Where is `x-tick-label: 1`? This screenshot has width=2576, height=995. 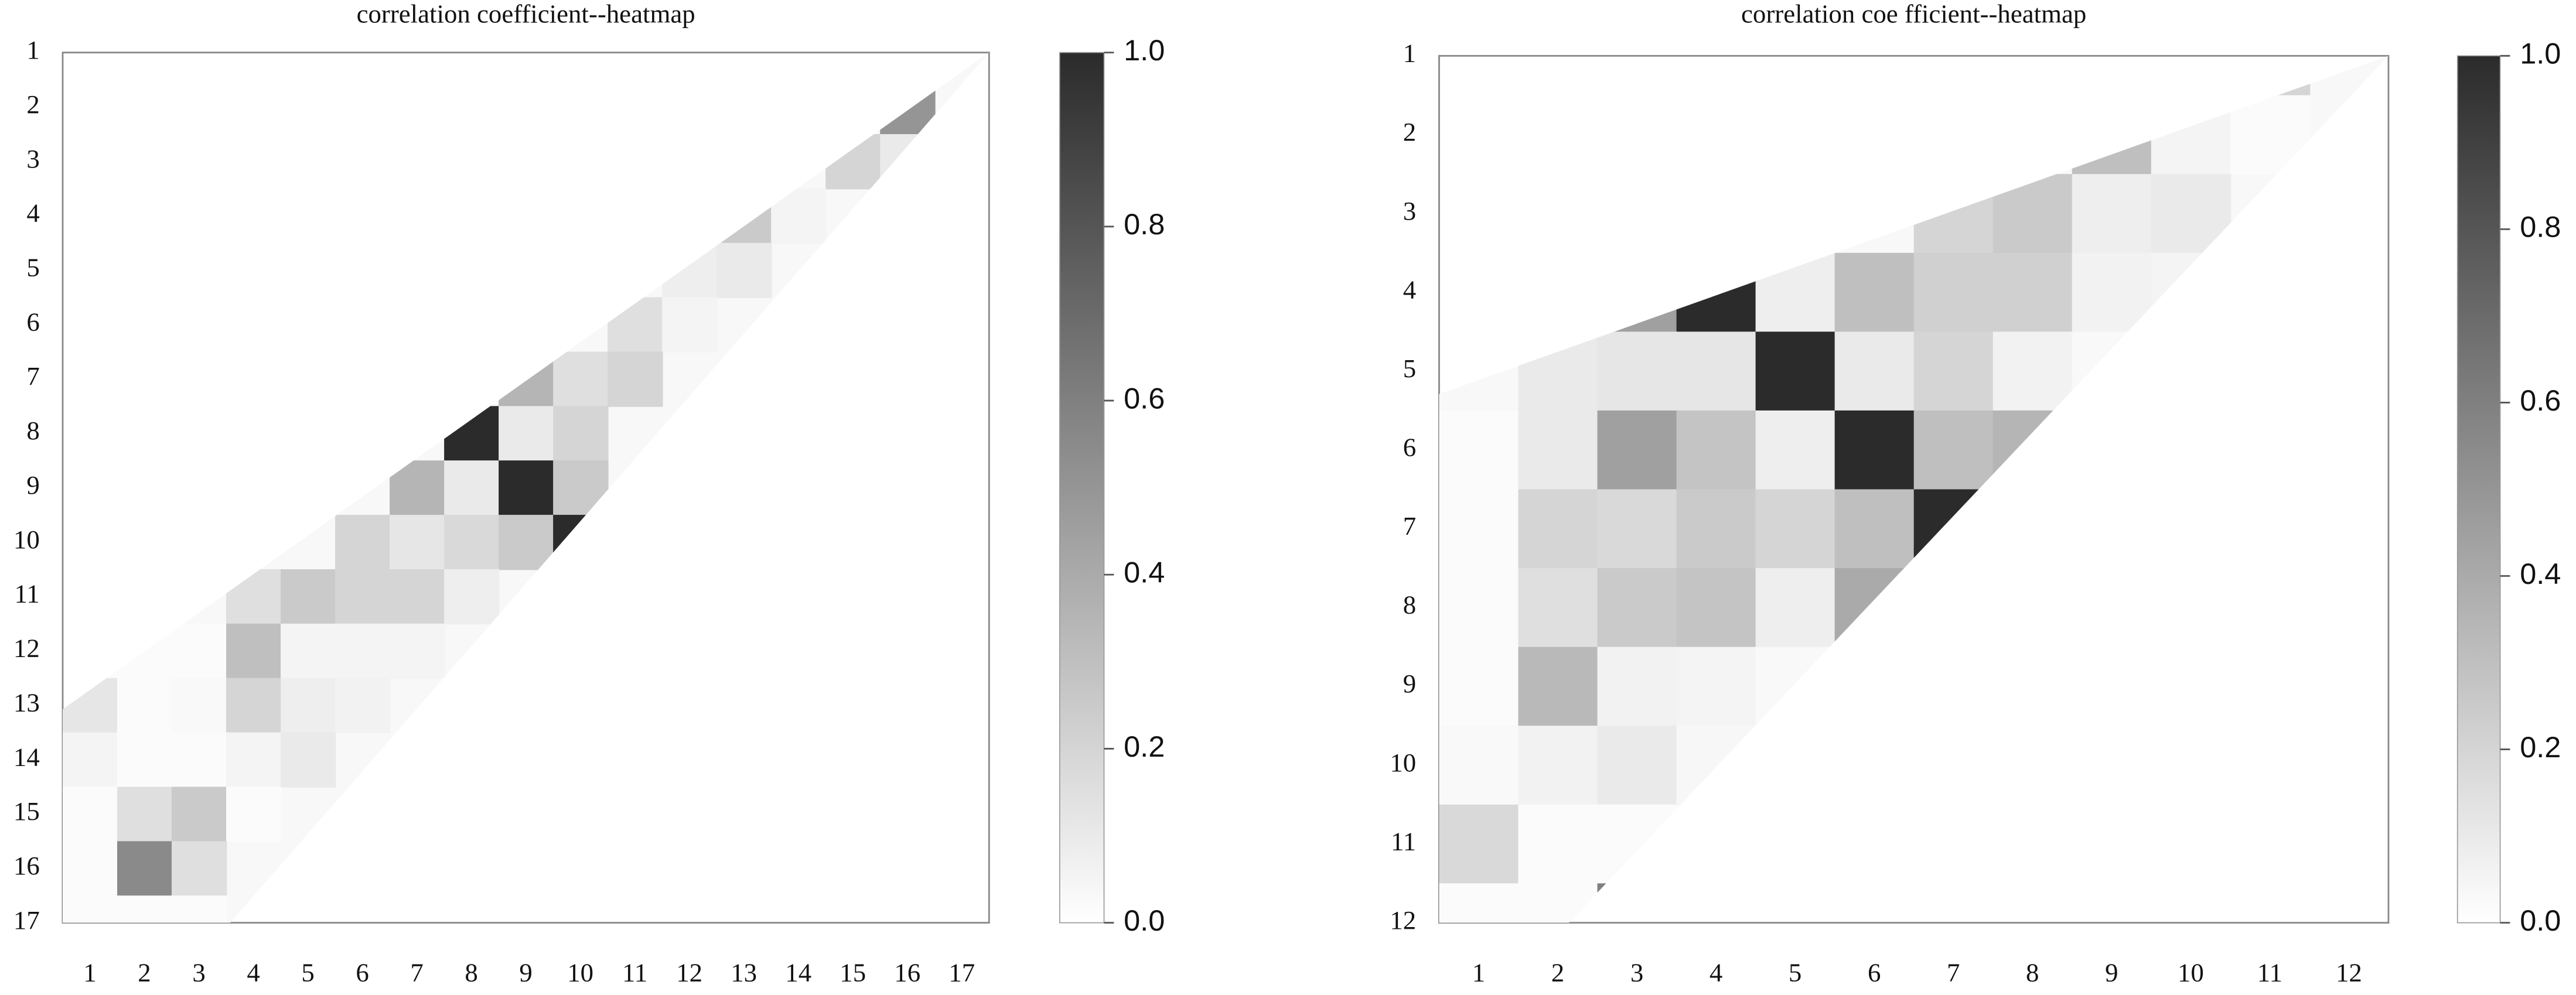 x-tick-label: 1 is located at coordinates (89, 972).